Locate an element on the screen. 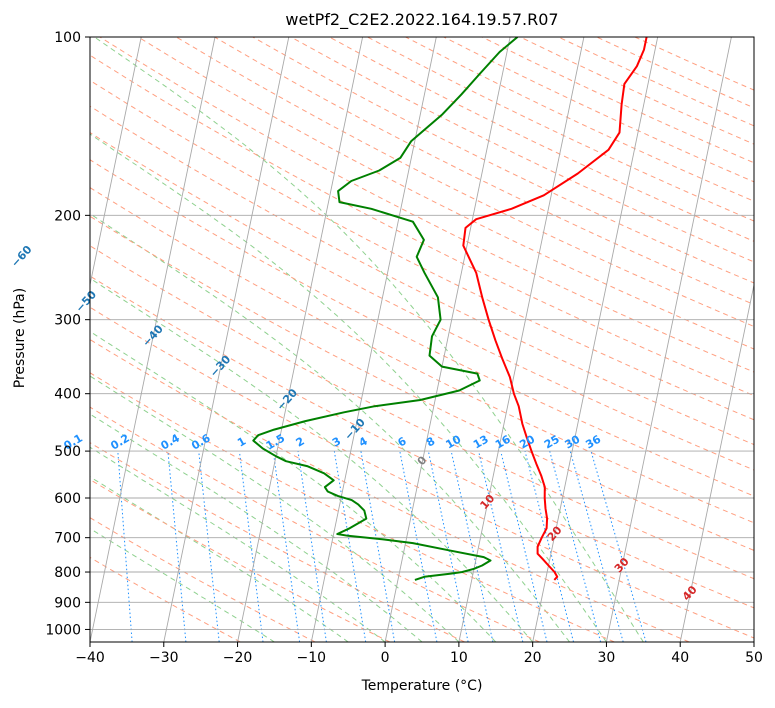 The height and width of the screenshot is (708, 775). y-tick-label: 400 is located at coordinates (67, 395).